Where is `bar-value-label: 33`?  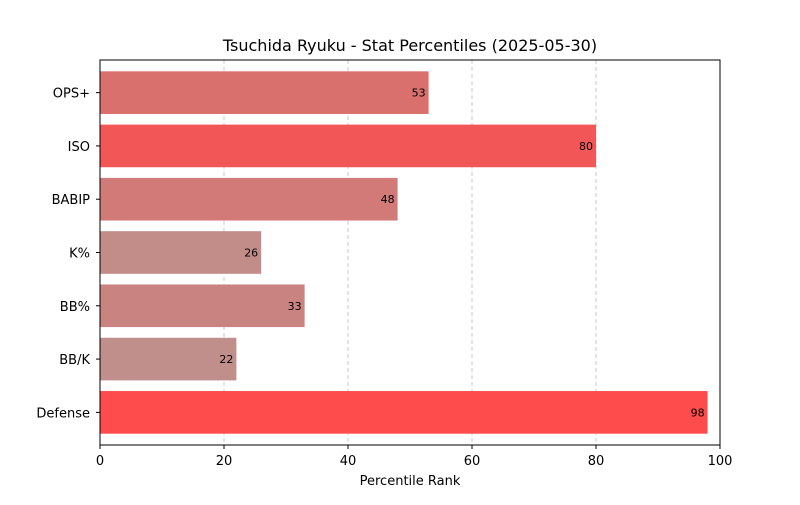 bar-value-label: 33 is located at coordinates (295, 306).